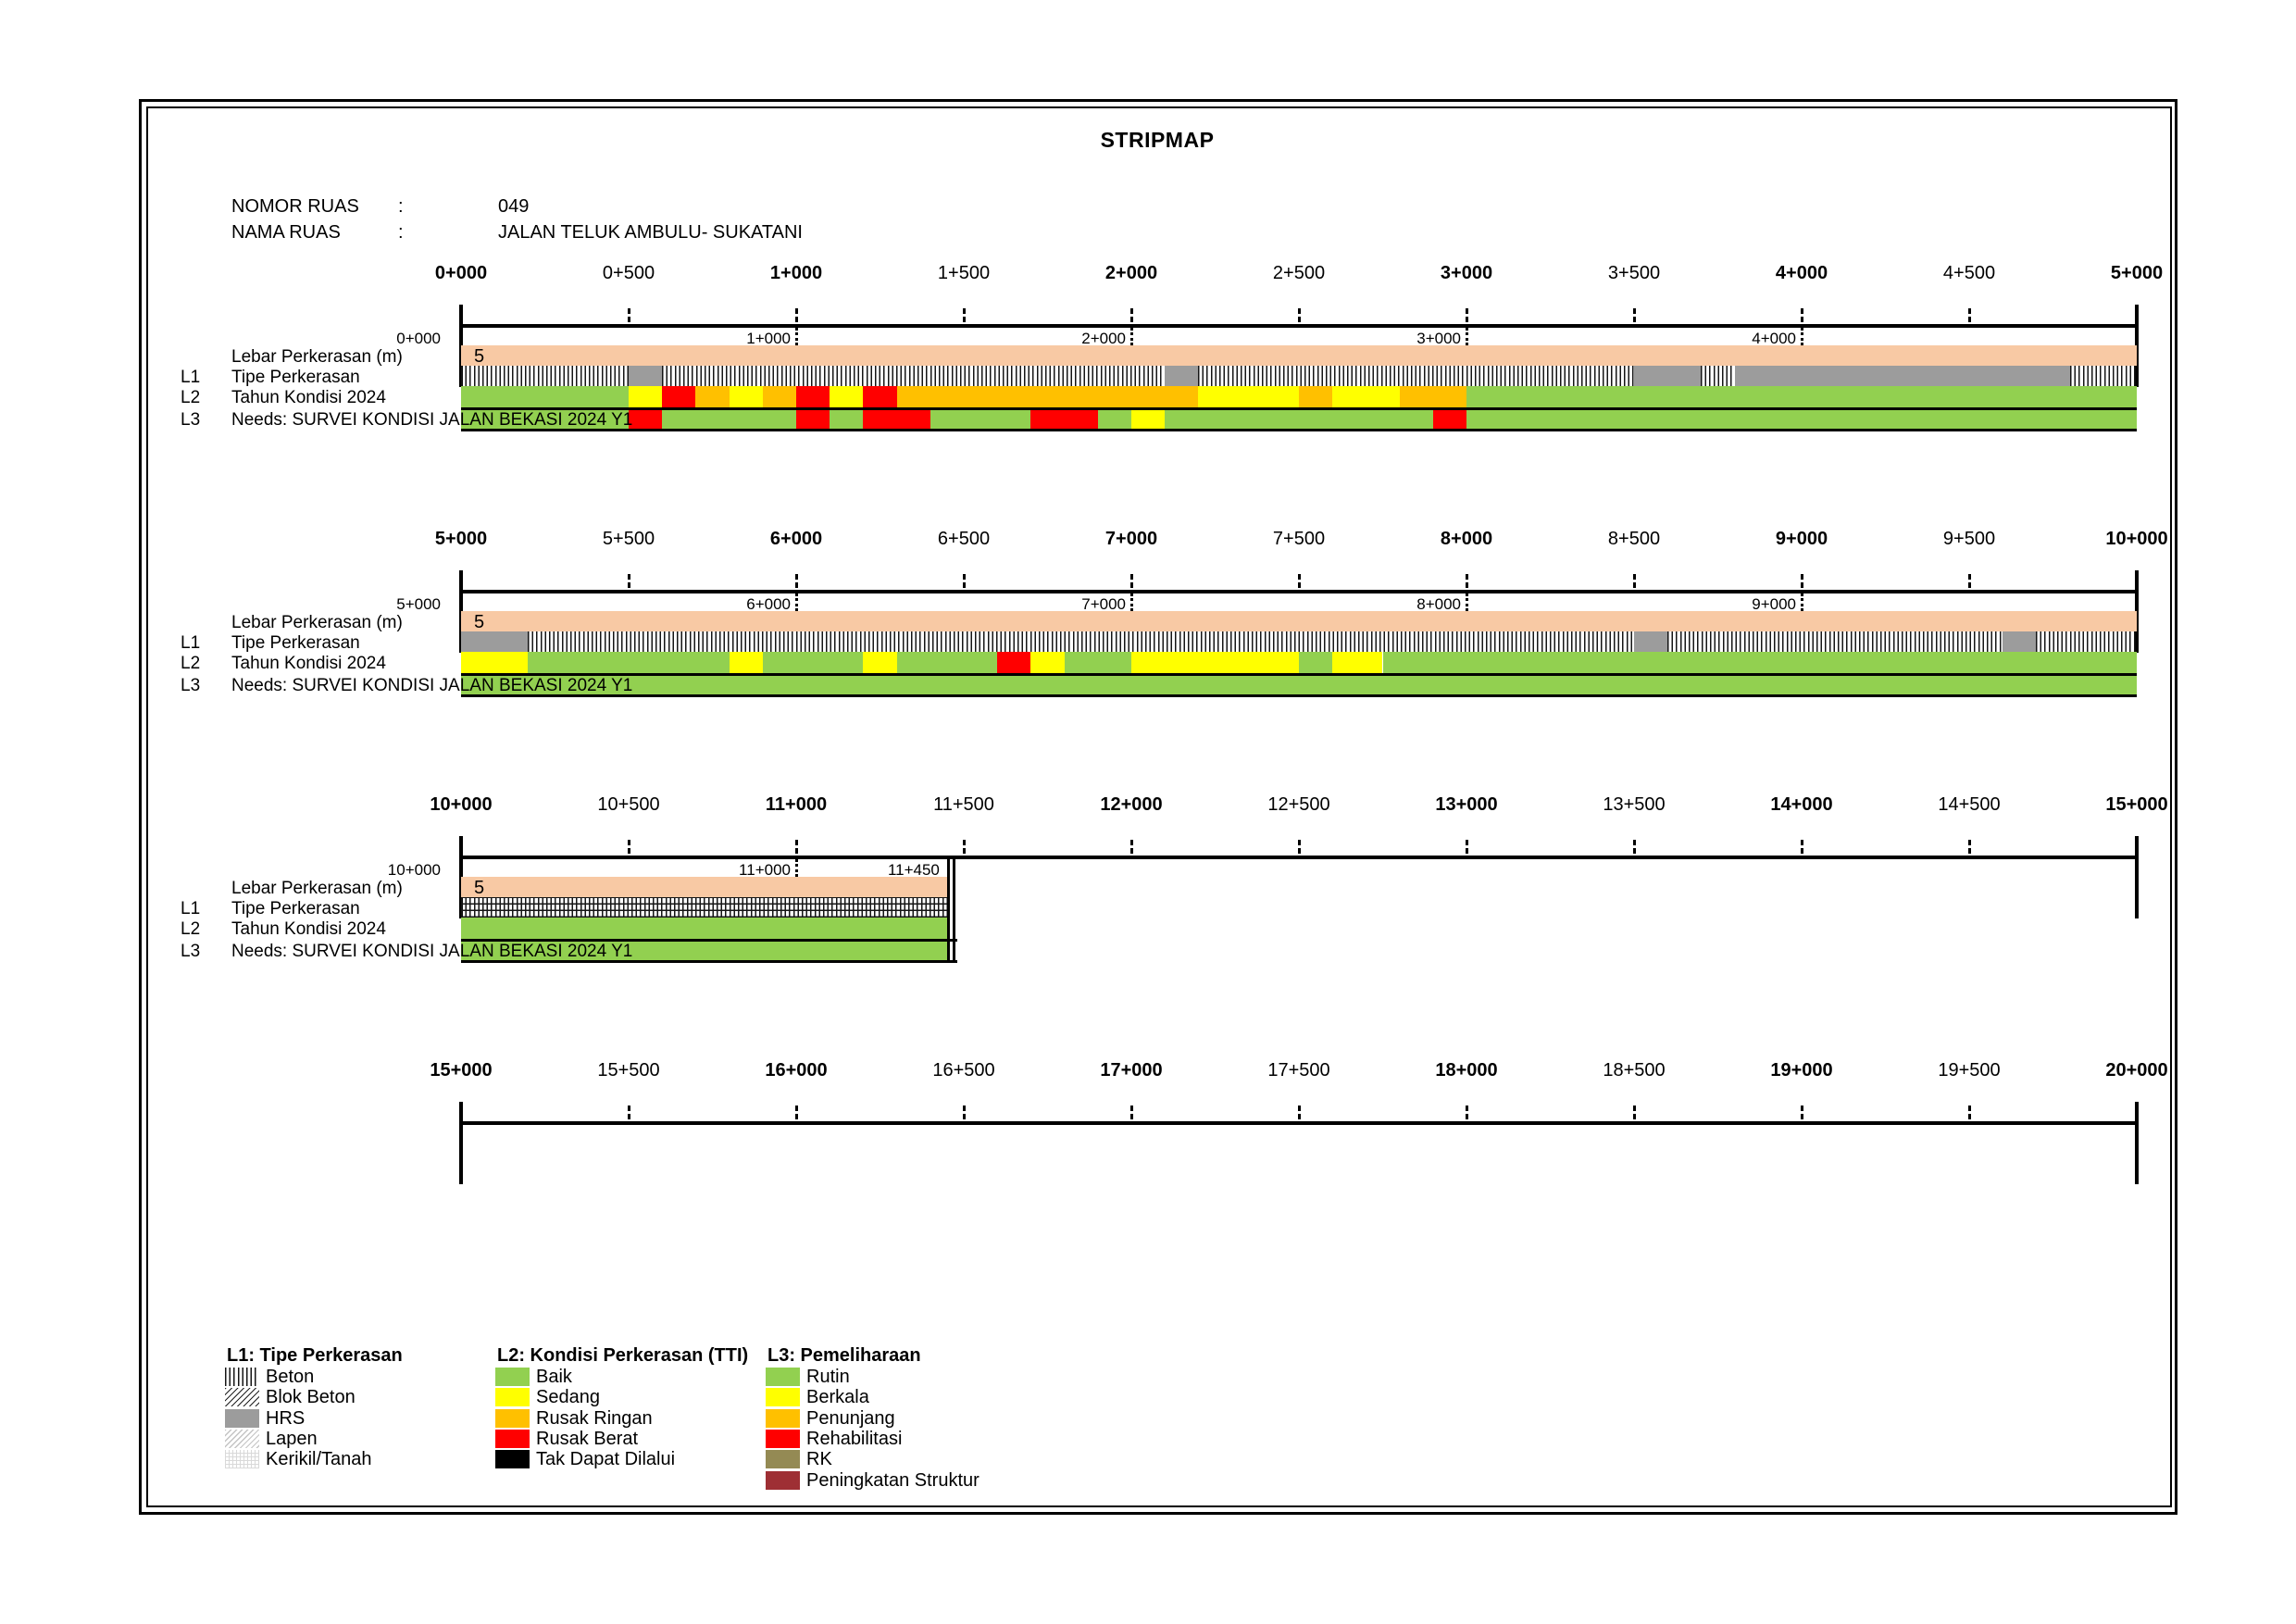  I want to click on baik-swatch, so click(512, 1377).